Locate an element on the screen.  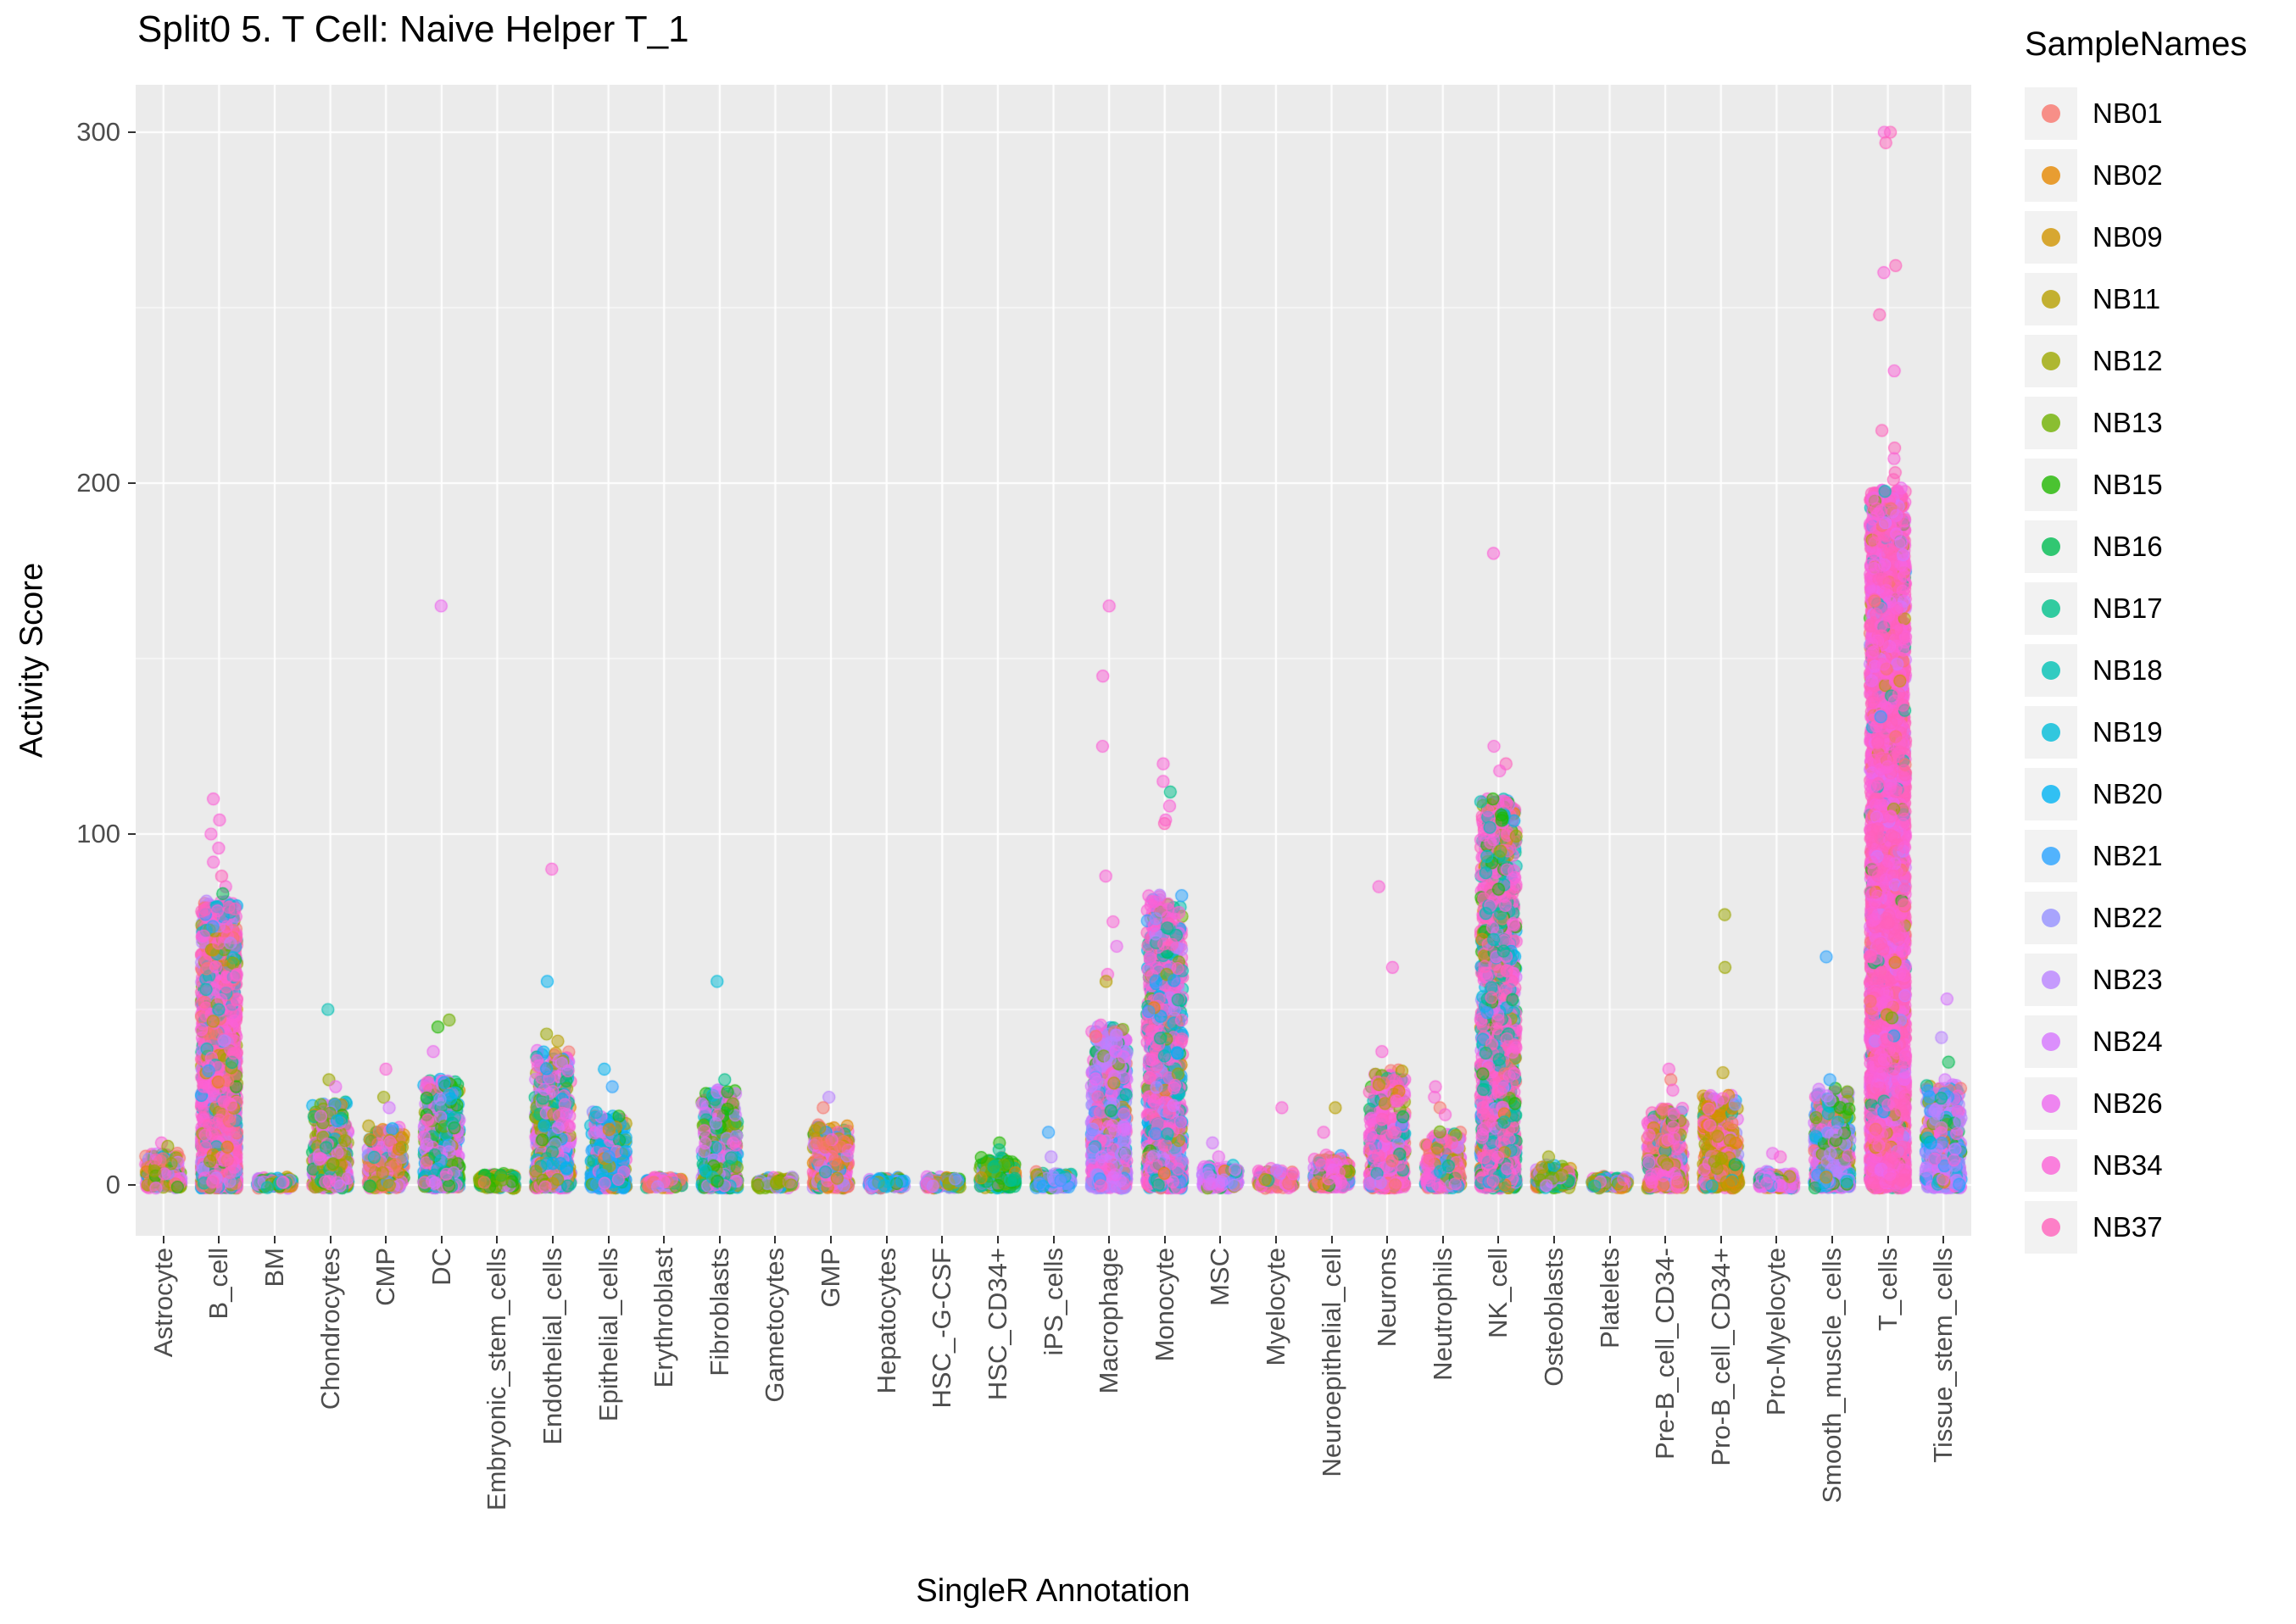
legend-label: NB18 is located at coordinates (2128, 670).